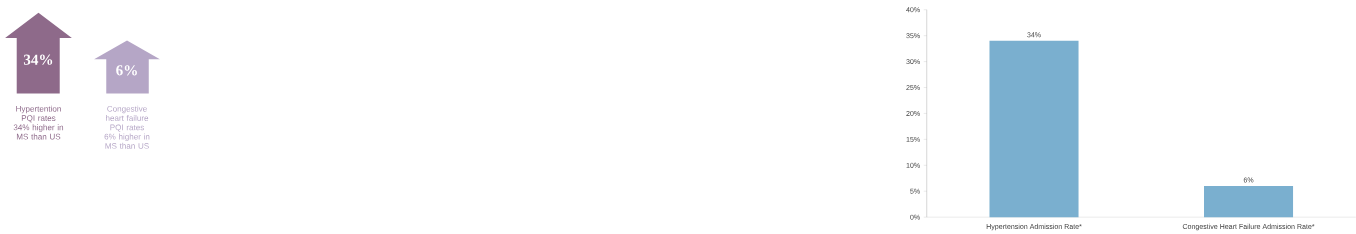  Describe the element at coordinates (38, 59) in the screenshot. I see `text: 34%` at that location.